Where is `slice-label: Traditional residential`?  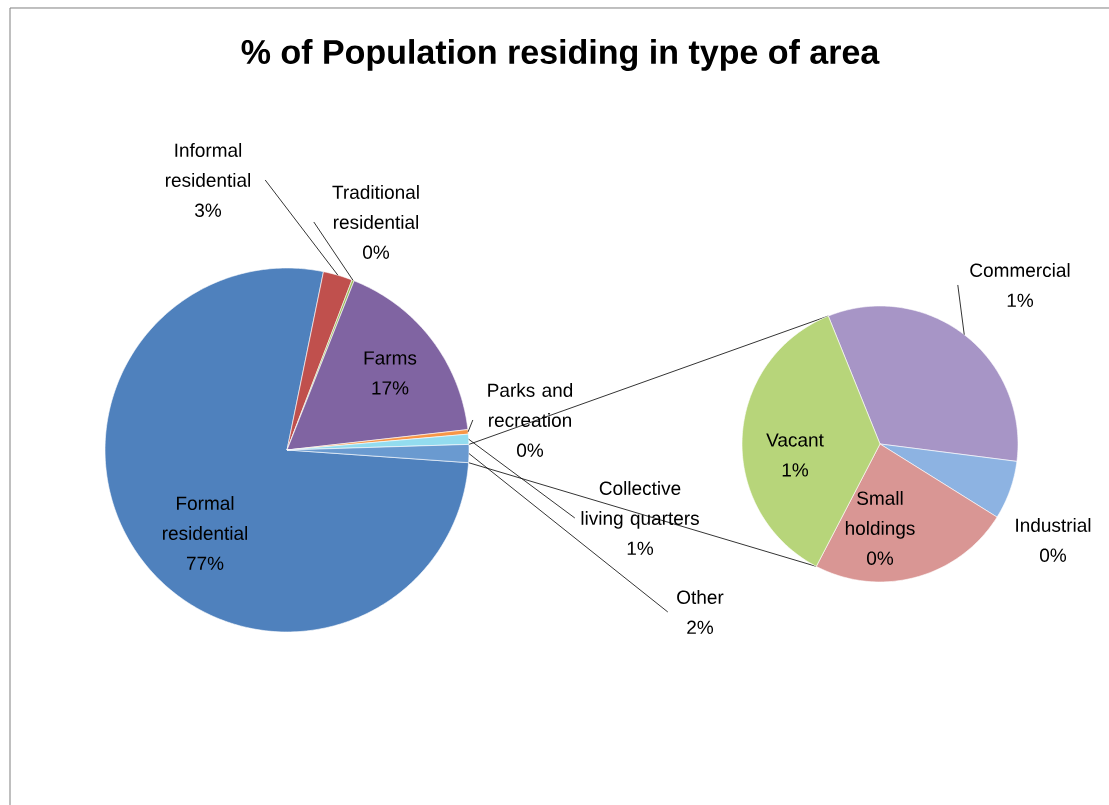 slice-label: Traditional residential is located at coordinates (375, 207).